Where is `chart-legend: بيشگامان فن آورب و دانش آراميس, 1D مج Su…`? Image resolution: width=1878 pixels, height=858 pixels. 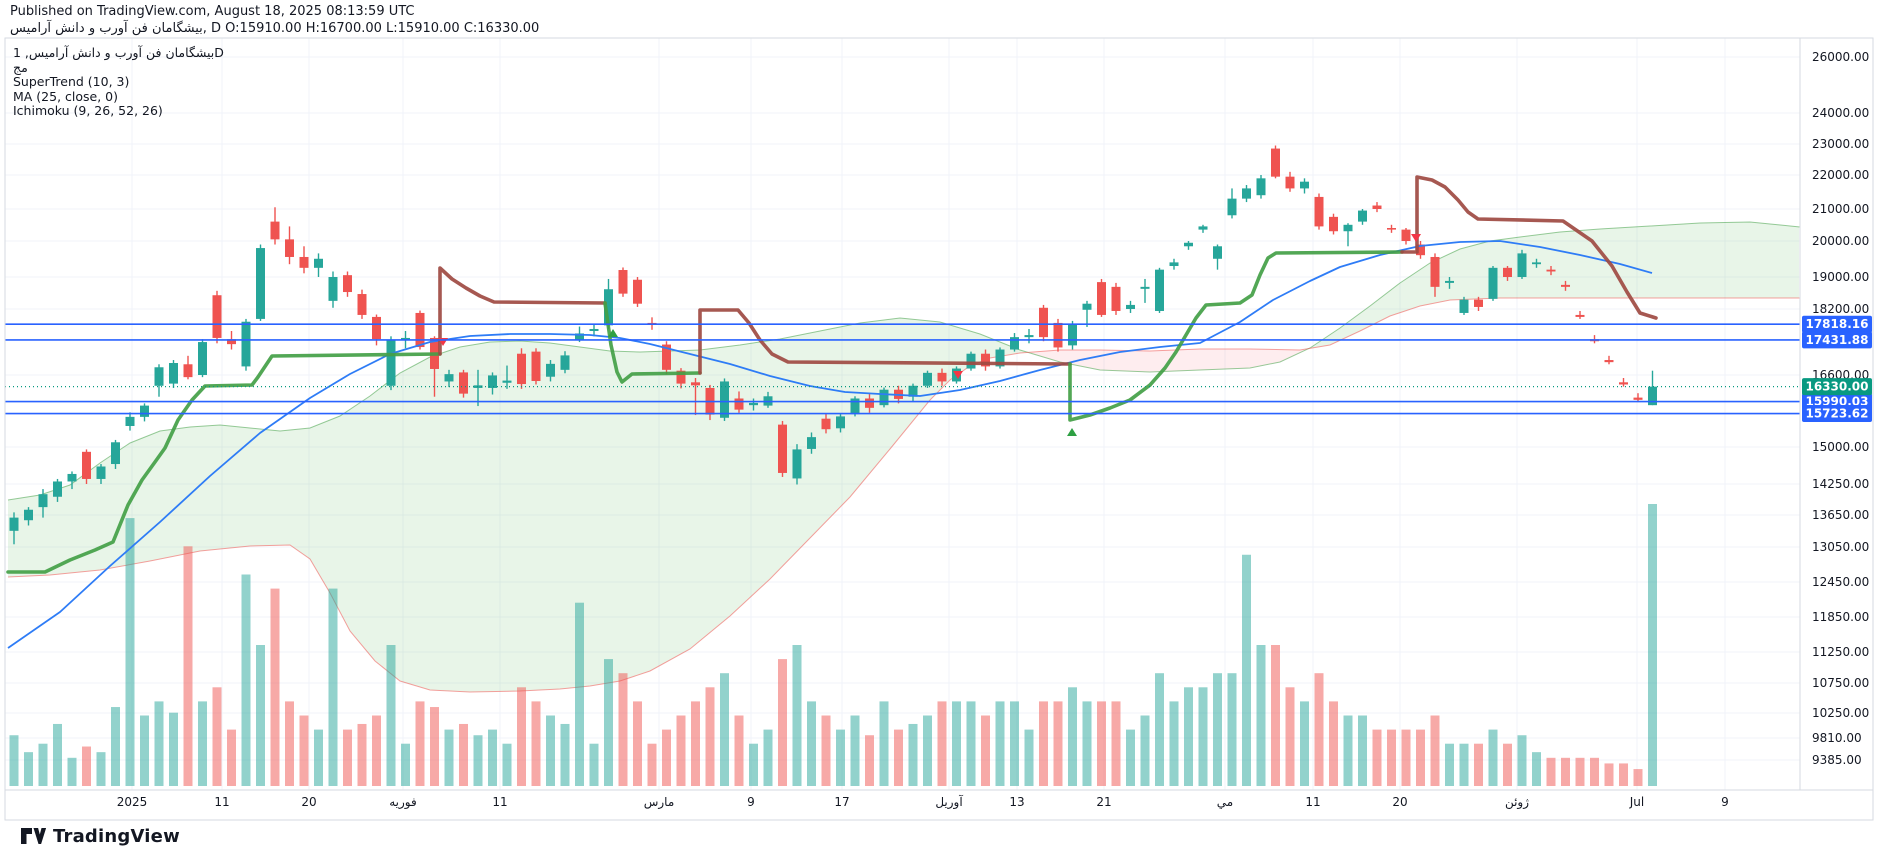
chart-legend: بيشگامان فن آورب و دانش آراميس, 1D مج Su… is located at coordinates (118, 82).